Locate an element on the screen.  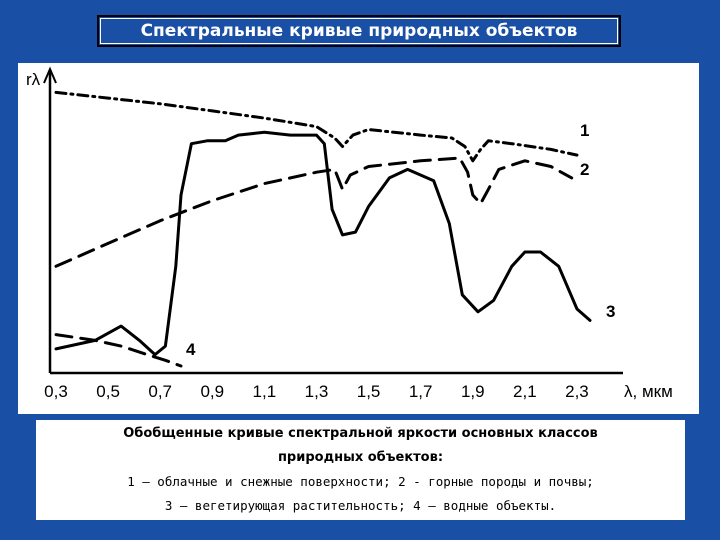
series-4-label: 4 is located at coordinates (191, 349).